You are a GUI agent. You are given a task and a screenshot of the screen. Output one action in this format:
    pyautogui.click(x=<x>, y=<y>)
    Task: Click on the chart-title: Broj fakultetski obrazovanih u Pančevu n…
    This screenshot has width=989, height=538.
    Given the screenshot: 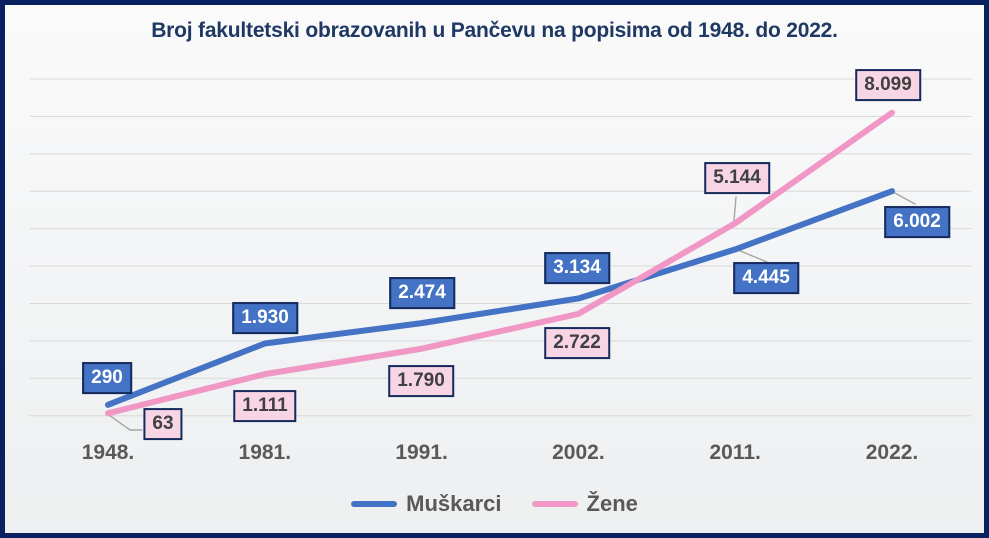 What is the action you would take?
    pyautogui.click(x=494, y=30)
    